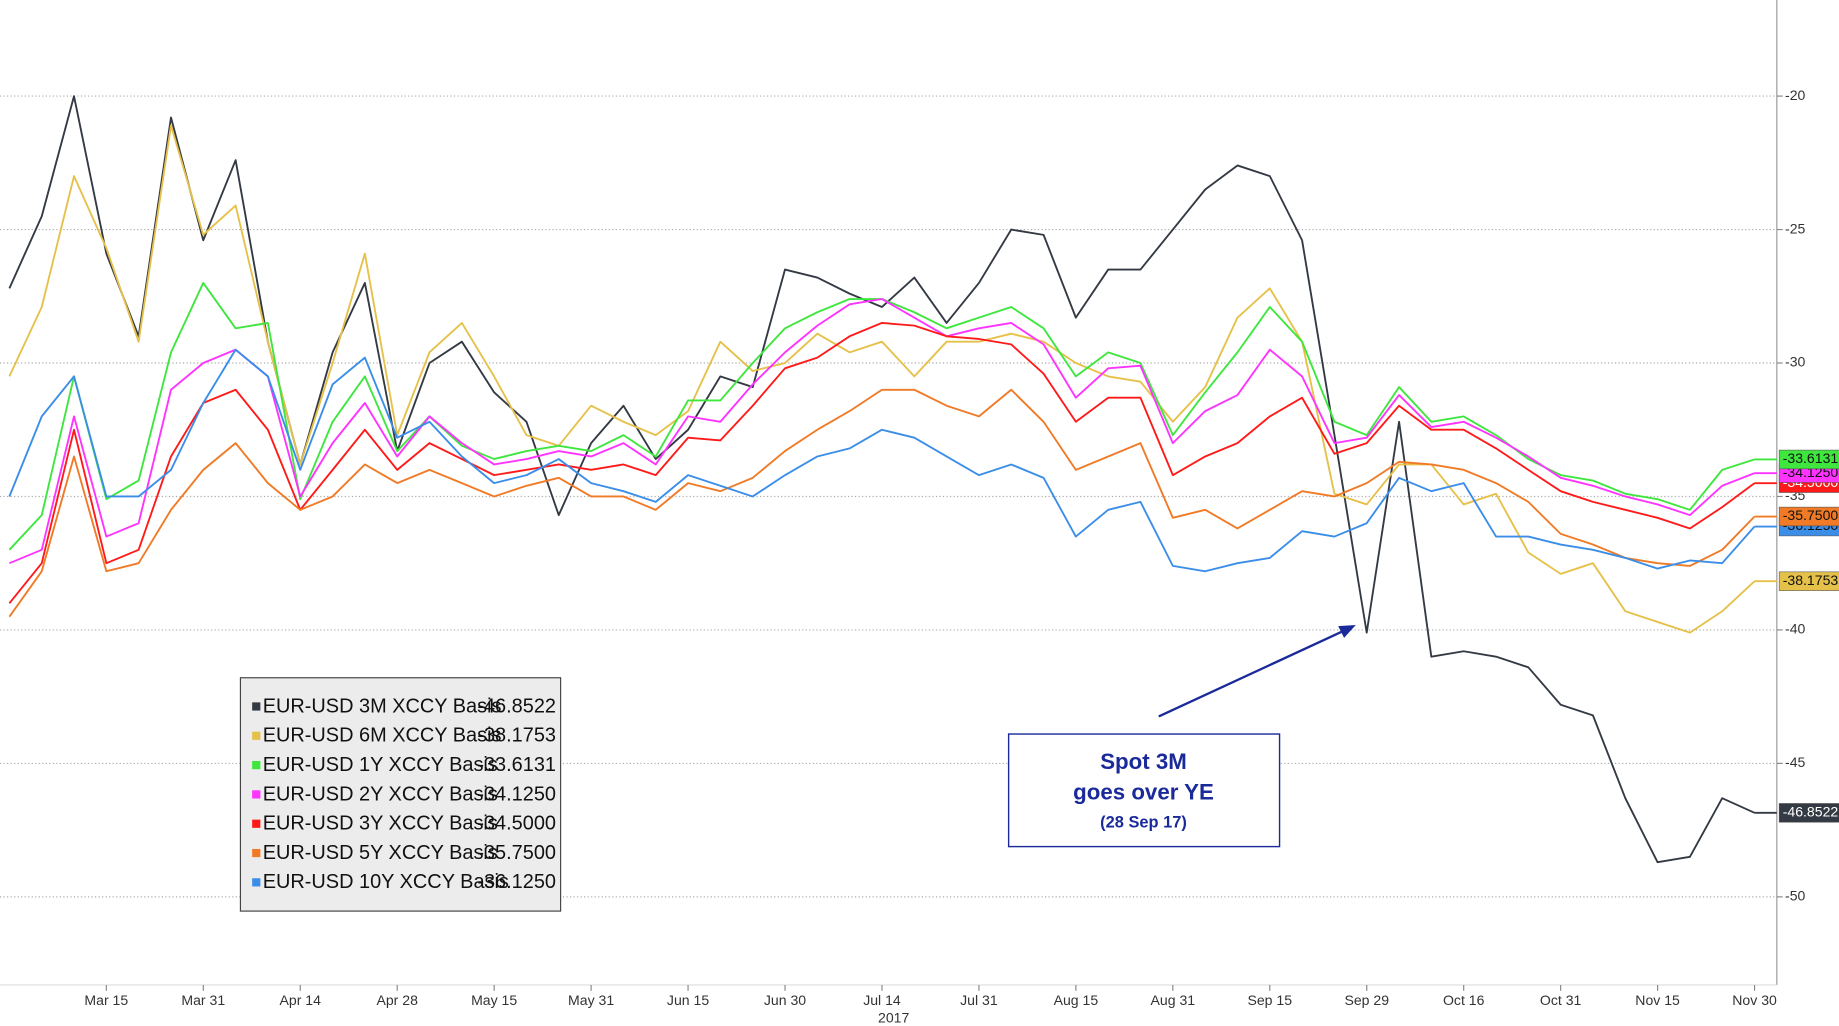 This screenshot has height=1026, width=1839. I want to click on x-tick-label: Jul 14, so click(882, 1000).